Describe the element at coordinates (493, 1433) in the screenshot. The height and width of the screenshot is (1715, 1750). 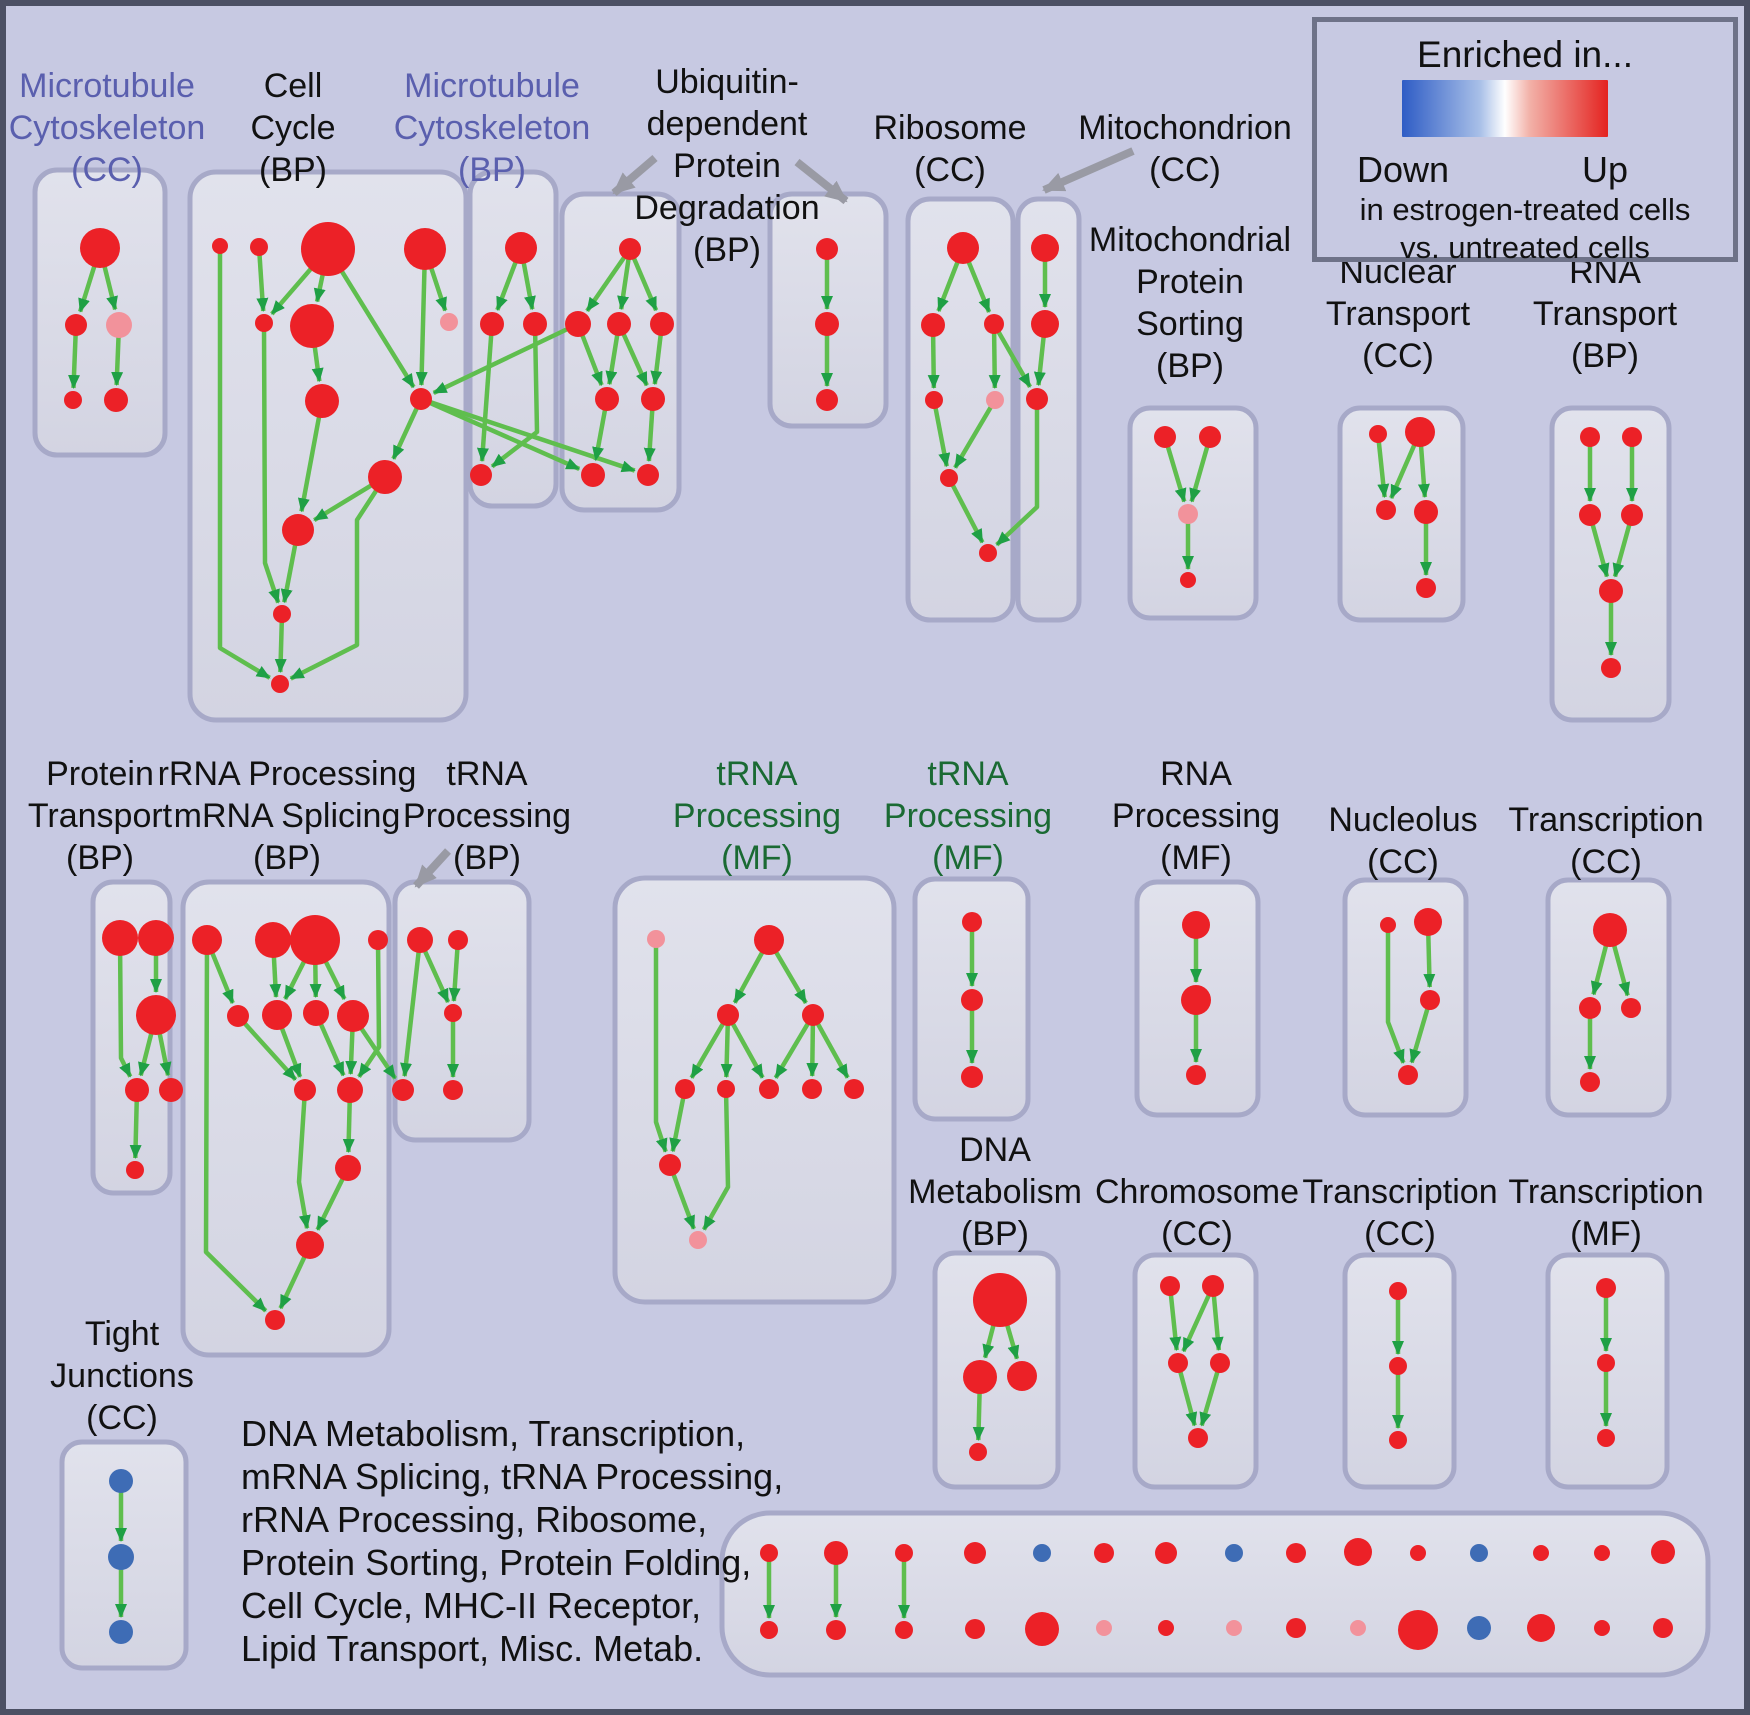
I see `note-line: DNA Metabolism, Transcription,` at that location.